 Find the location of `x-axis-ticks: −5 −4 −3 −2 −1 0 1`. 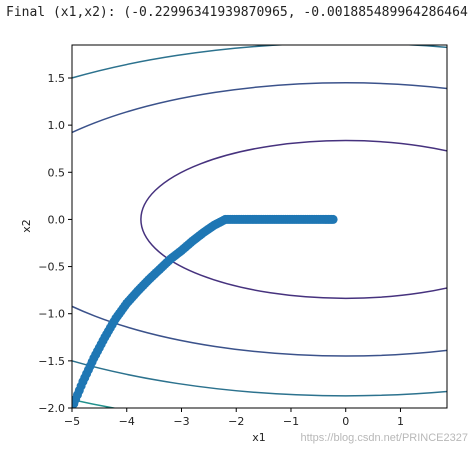

x-axis-ticks: −5 −4 −3 −2 −1 0 1 is located at coordinates (234, 418).